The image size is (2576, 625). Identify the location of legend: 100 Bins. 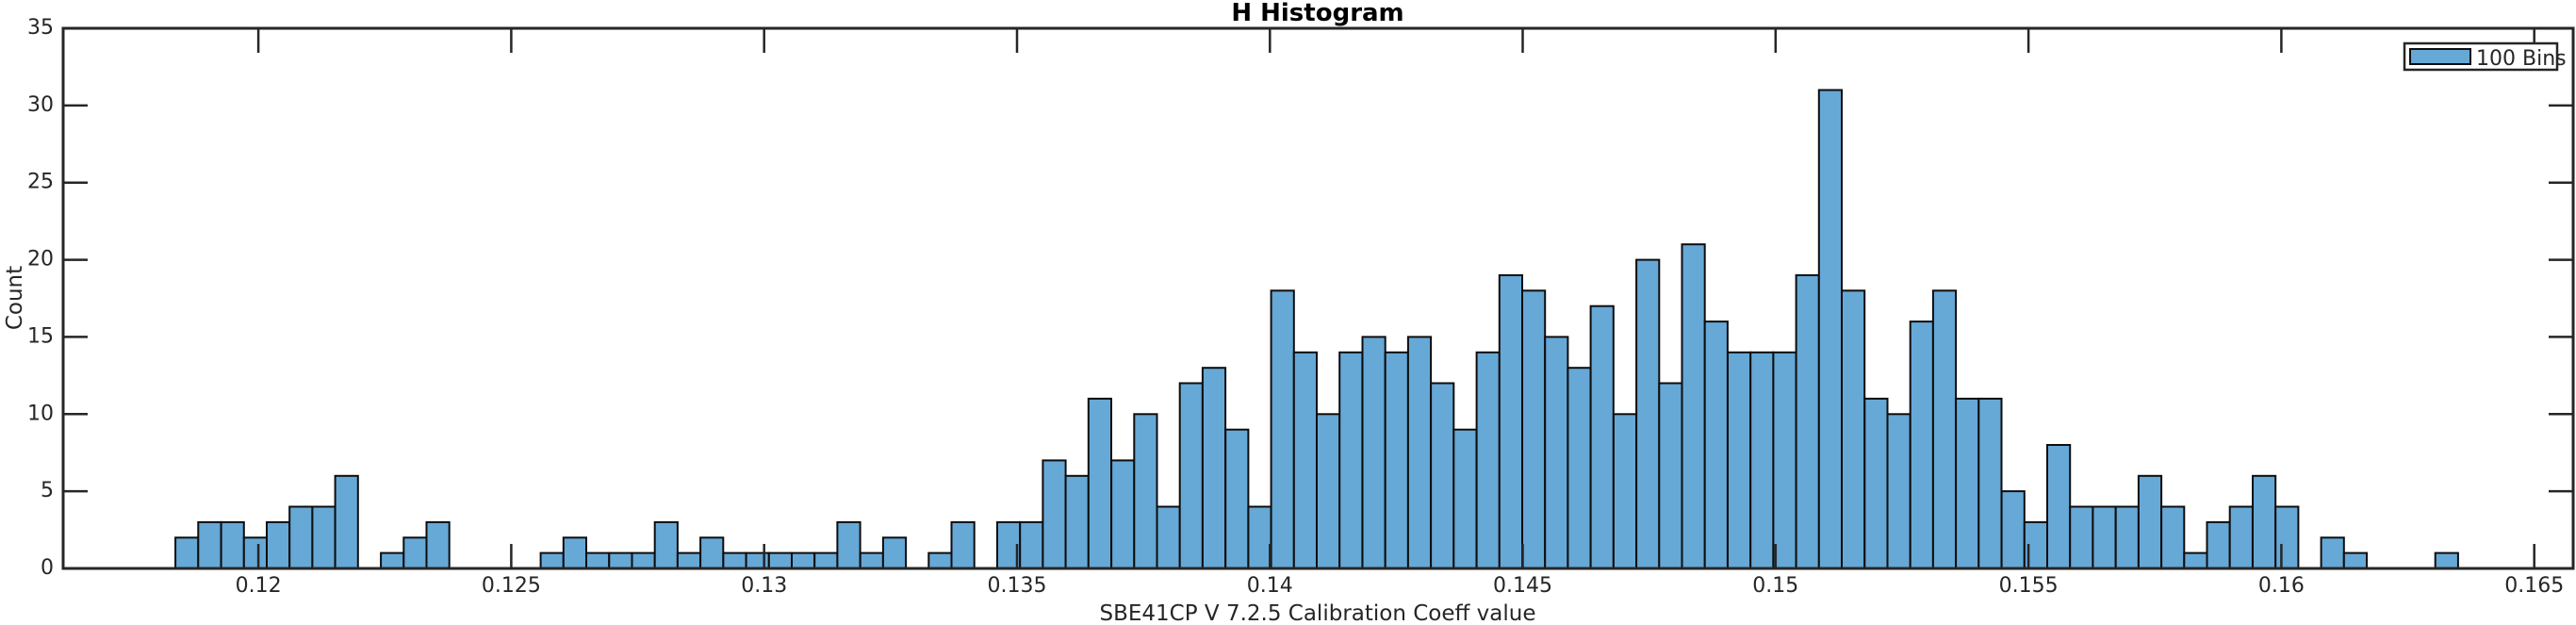
(2485, 56).